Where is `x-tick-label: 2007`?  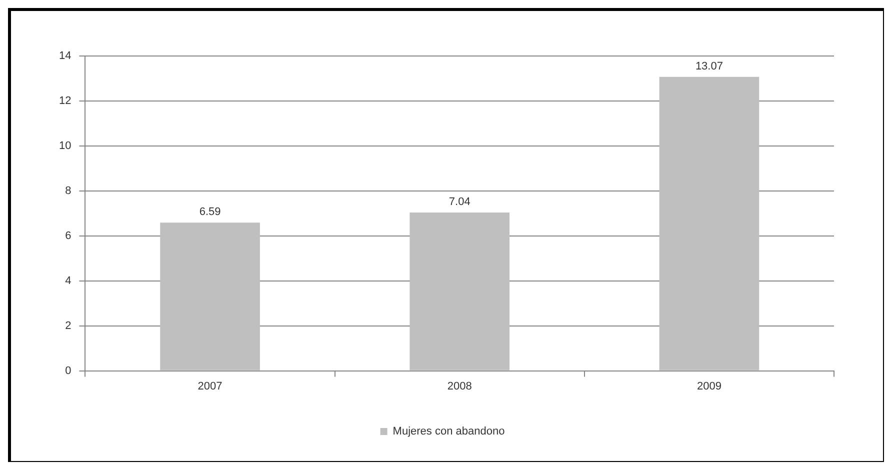 x-tick-label: 2007 is located at coordinates (210, 386).